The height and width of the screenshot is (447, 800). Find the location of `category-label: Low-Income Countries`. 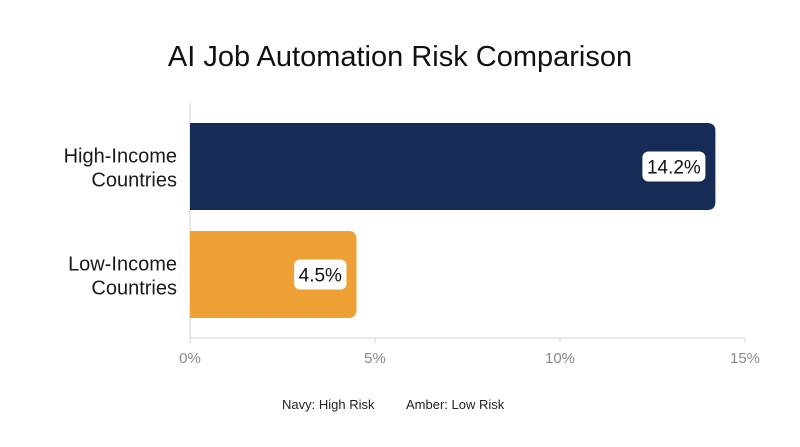

category-label: Low-Income Countries is located at coordinates (122, 277).